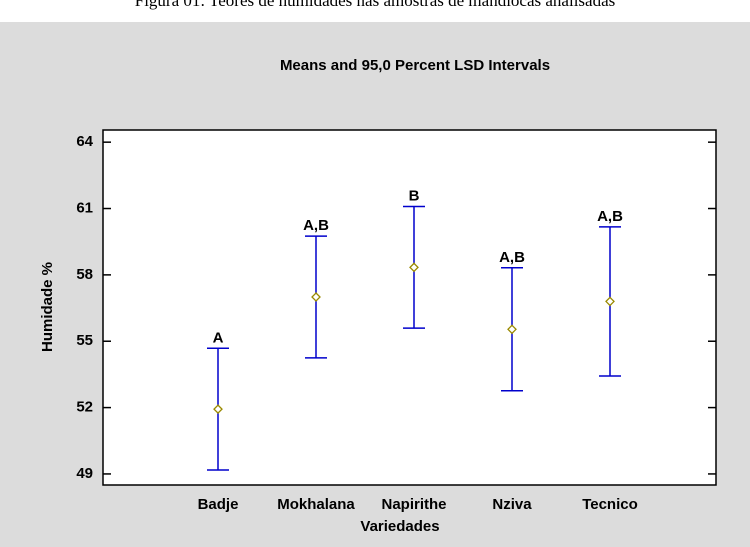  I want to click on group-label: B, so click(414, 195).